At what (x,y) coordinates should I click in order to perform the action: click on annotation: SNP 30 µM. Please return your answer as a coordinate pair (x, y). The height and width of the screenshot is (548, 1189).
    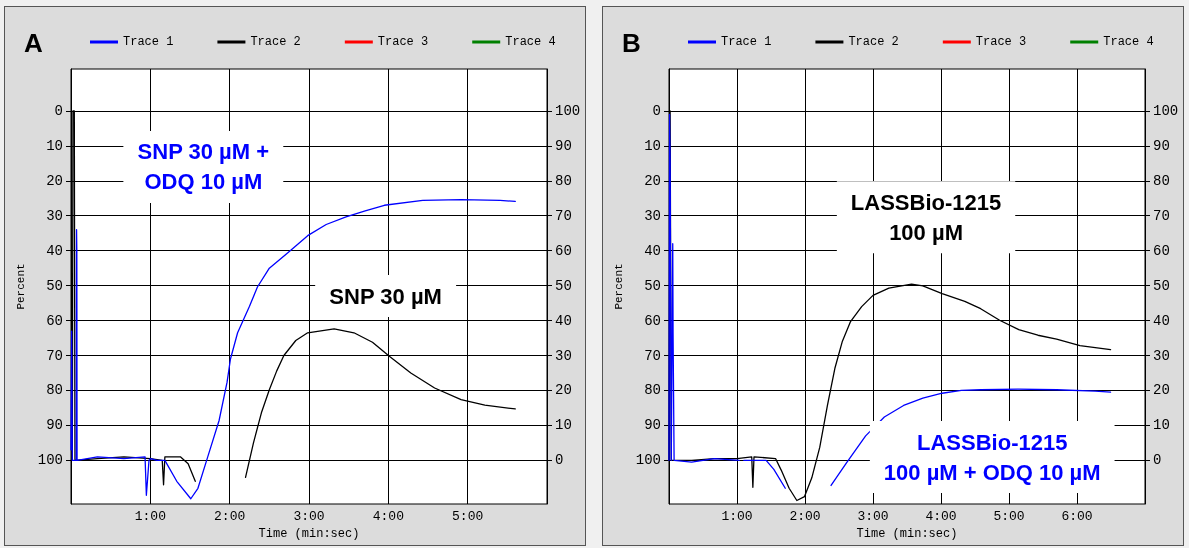
    Looking at the image, I should click on (385, 296).